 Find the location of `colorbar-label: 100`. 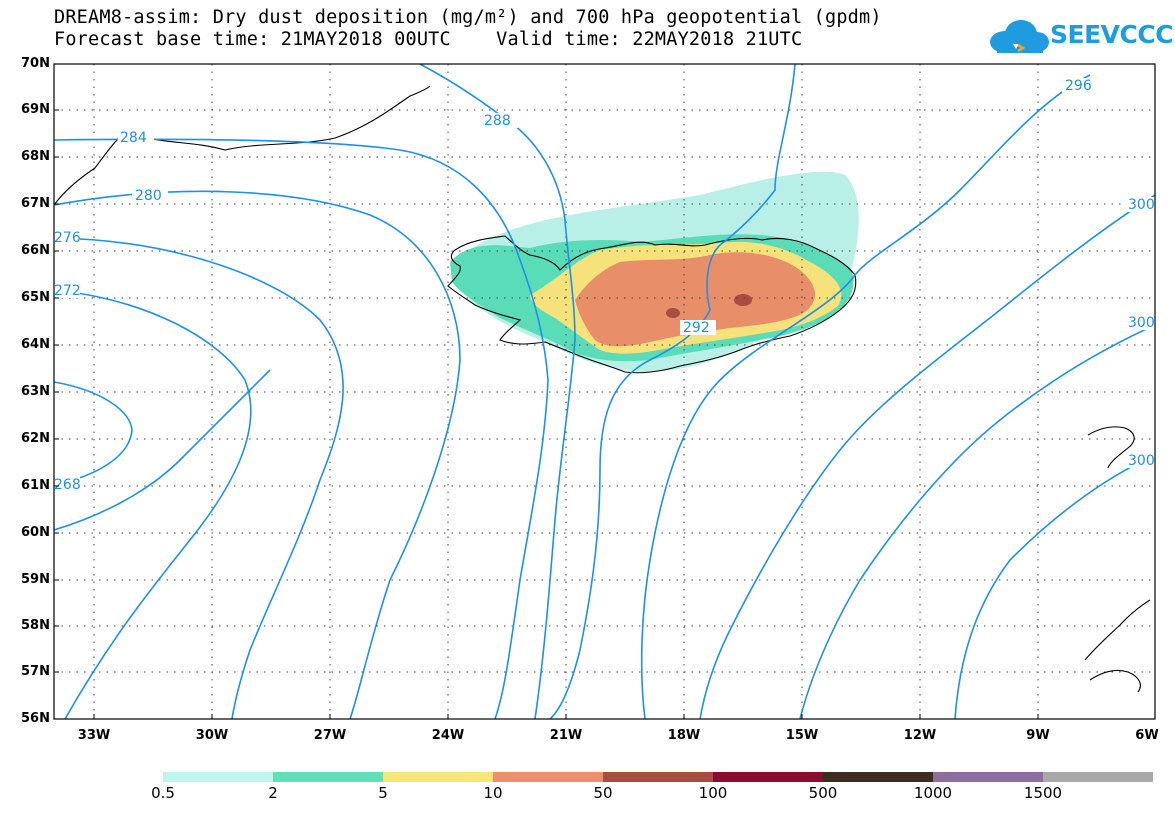

colorbar-label: 100 is located at coordinates (713, 793).